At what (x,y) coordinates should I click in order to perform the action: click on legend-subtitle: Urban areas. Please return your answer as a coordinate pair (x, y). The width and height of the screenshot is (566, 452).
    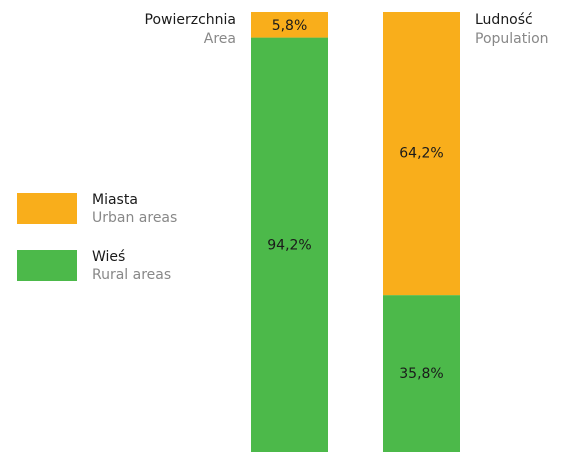
    Looking at the image, I should click on (134, 218).